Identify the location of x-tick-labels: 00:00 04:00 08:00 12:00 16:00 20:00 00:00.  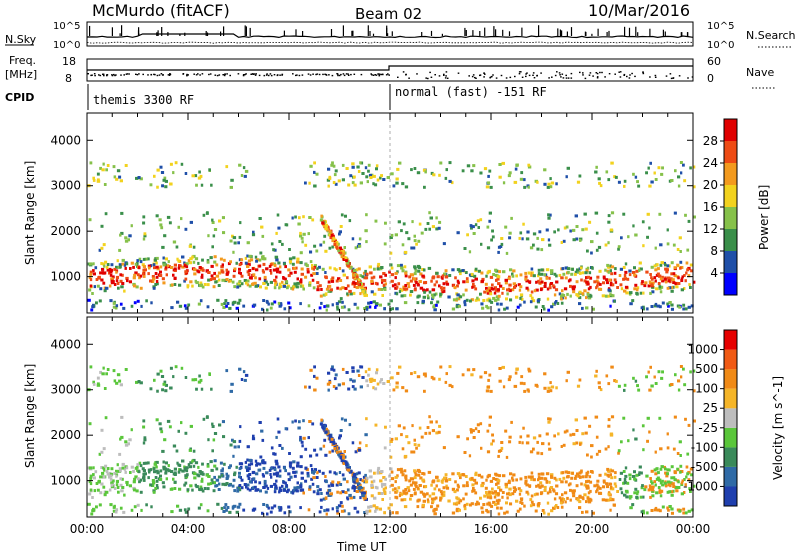
(390, 529).